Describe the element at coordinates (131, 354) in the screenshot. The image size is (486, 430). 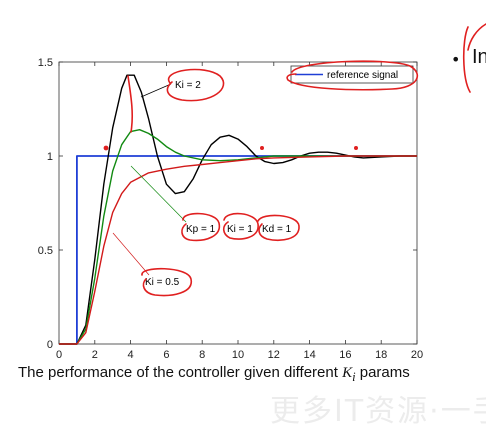
I see `x-tick-label: 4` at that location.